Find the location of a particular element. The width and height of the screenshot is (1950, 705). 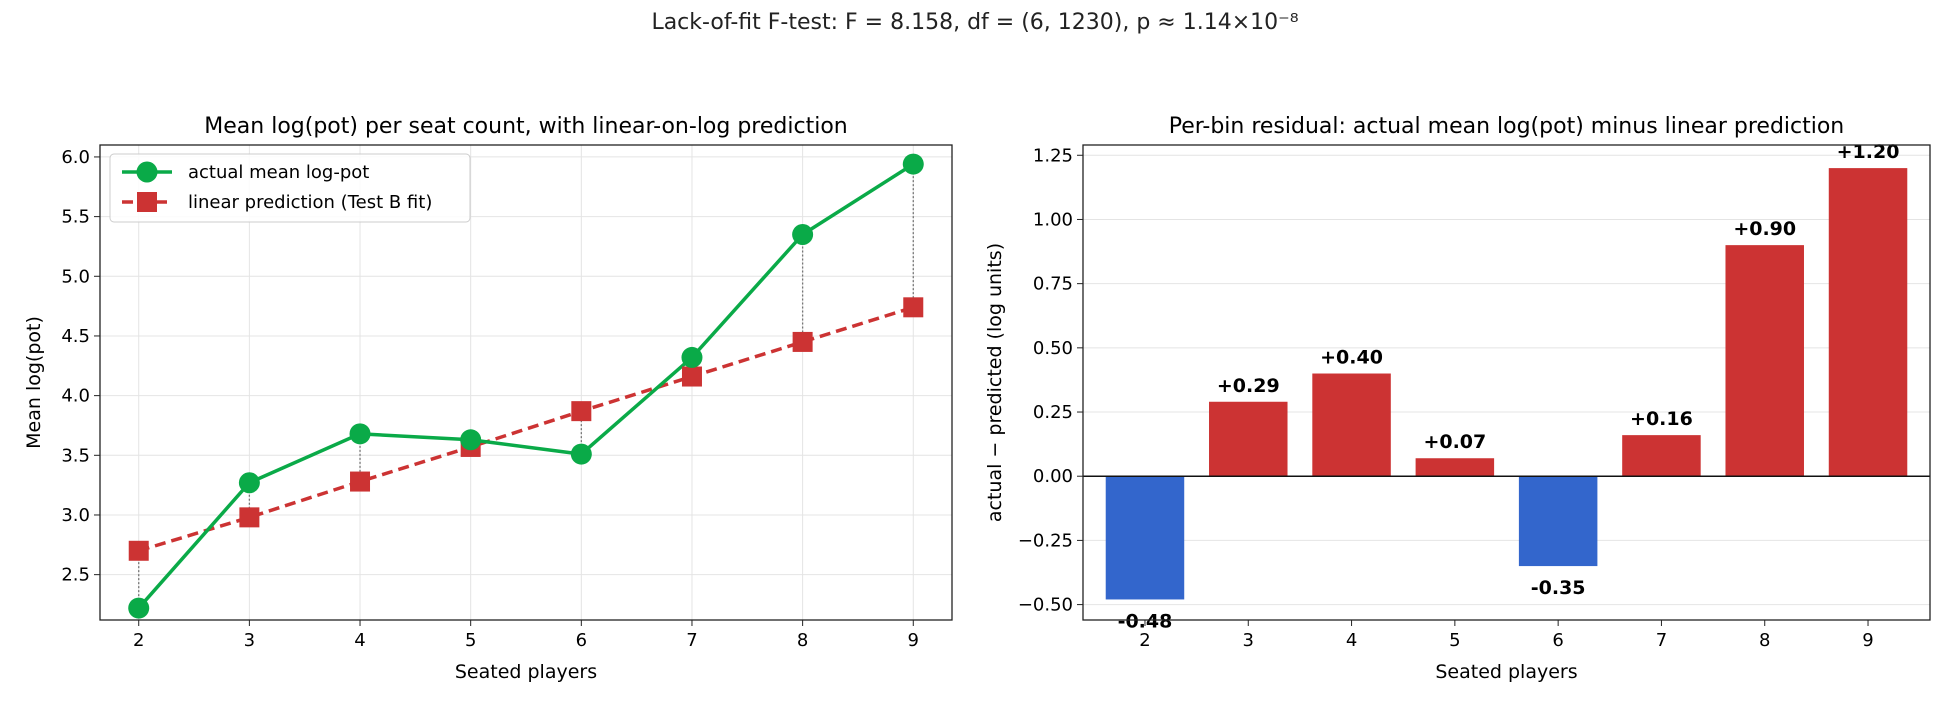

y-axis-label: actual − predicted (log units) is located at coordinates (995, 382).